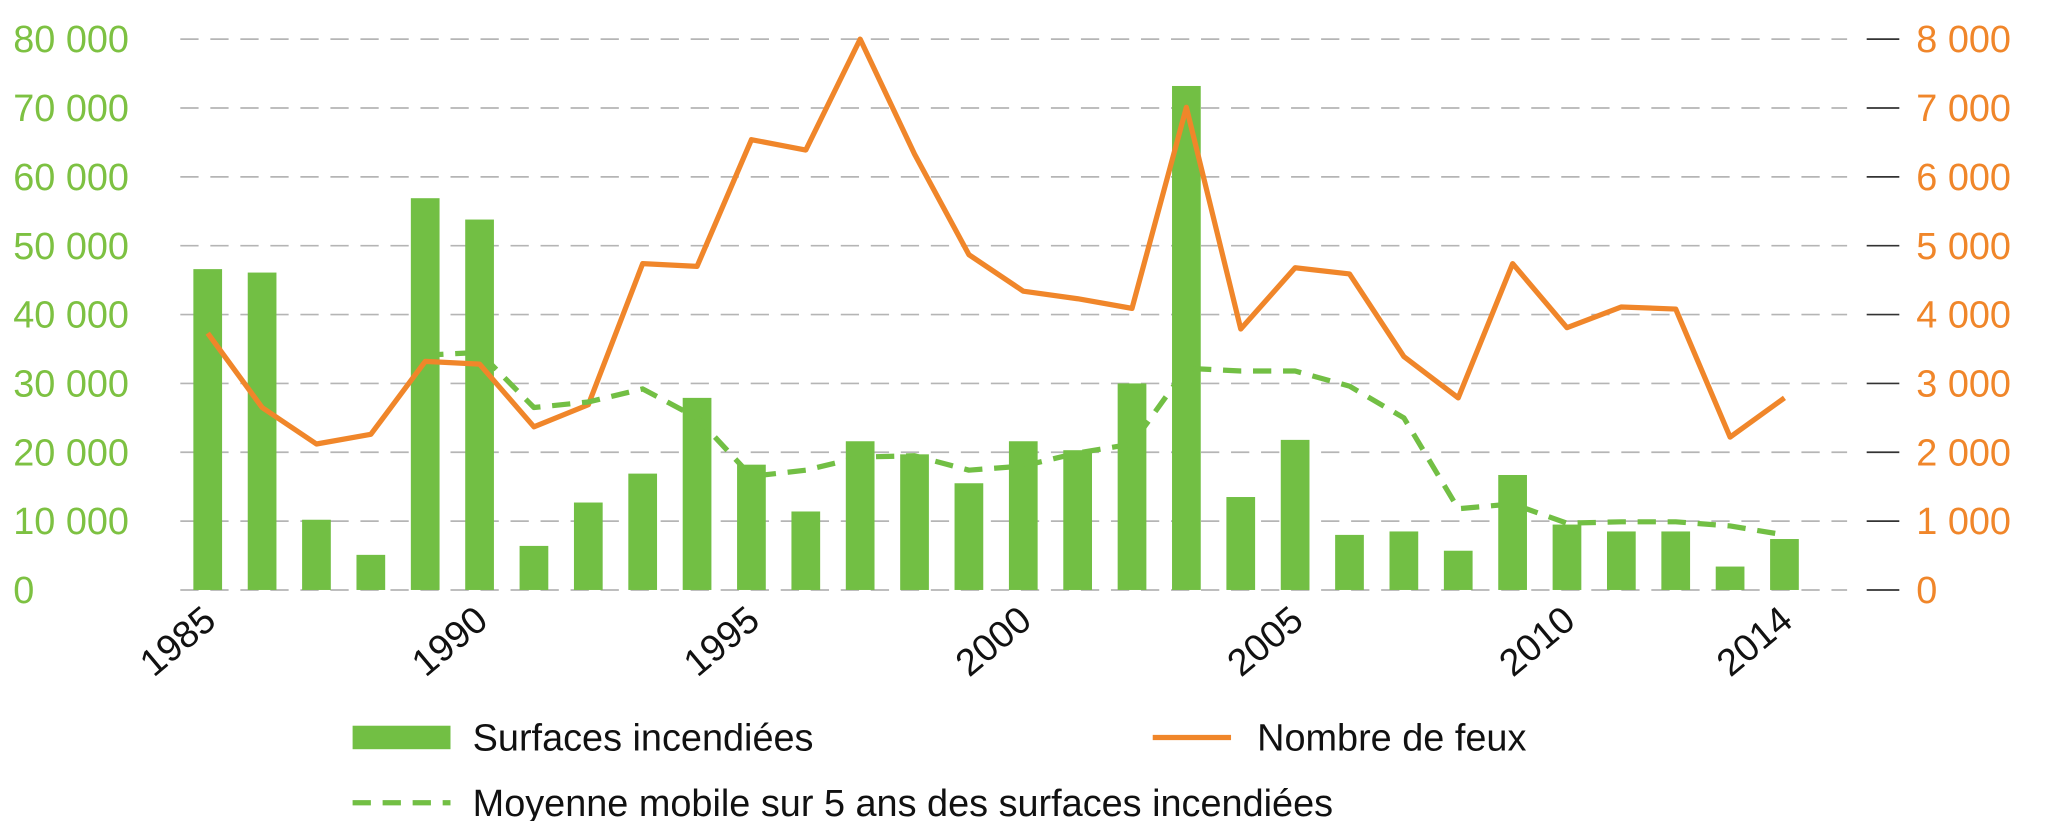 This screenshot has width=2047, height=826. I want to click on legend-swatch, so click(401, 737).